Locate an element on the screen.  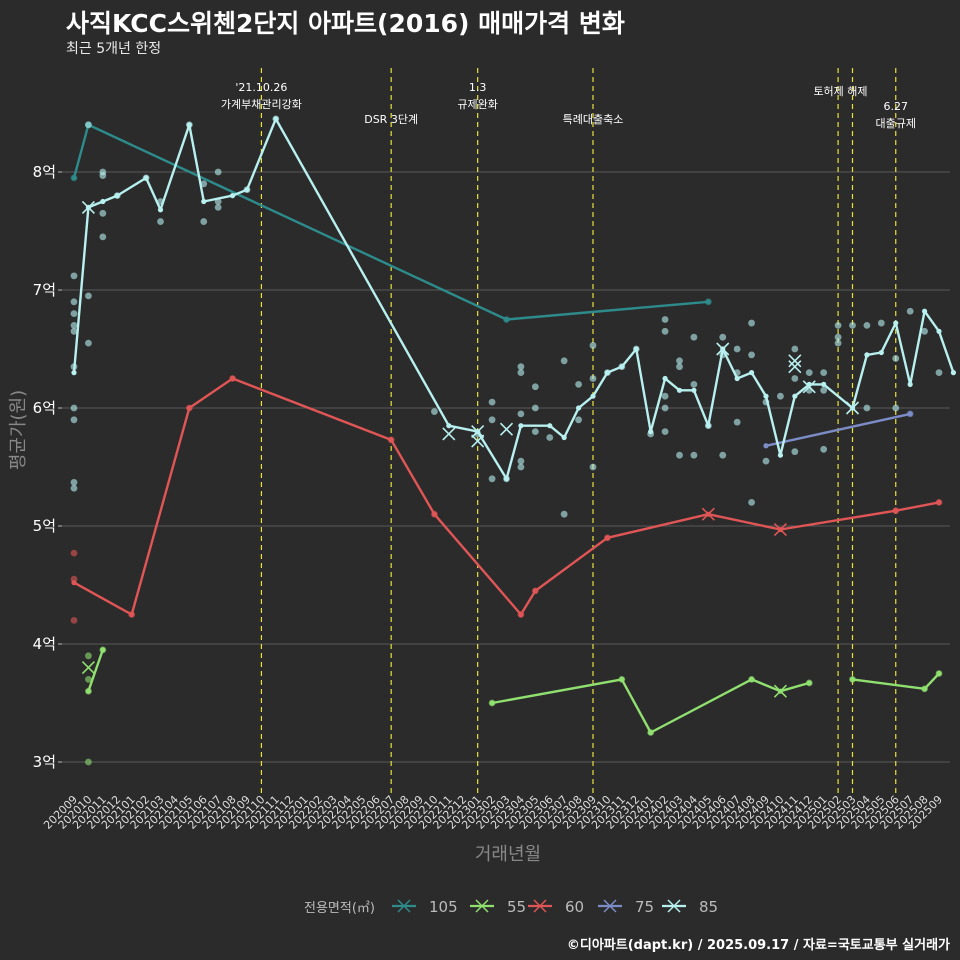
y-tick-label: 4억 is located at coordinates (44, 644).